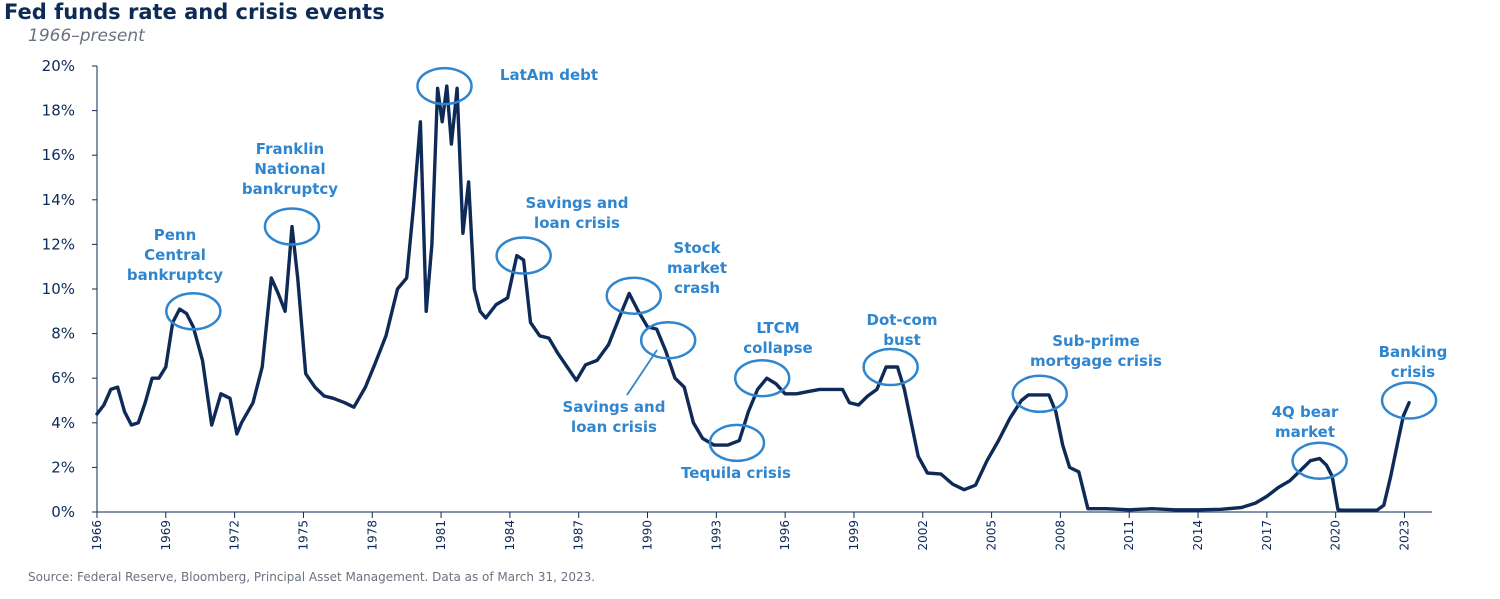 The image size is (1500, 599). What do you see at coordinates (235, 535) in the screenshot?
I see `x-tick-label: 1972` at bounding box center [235, 535].